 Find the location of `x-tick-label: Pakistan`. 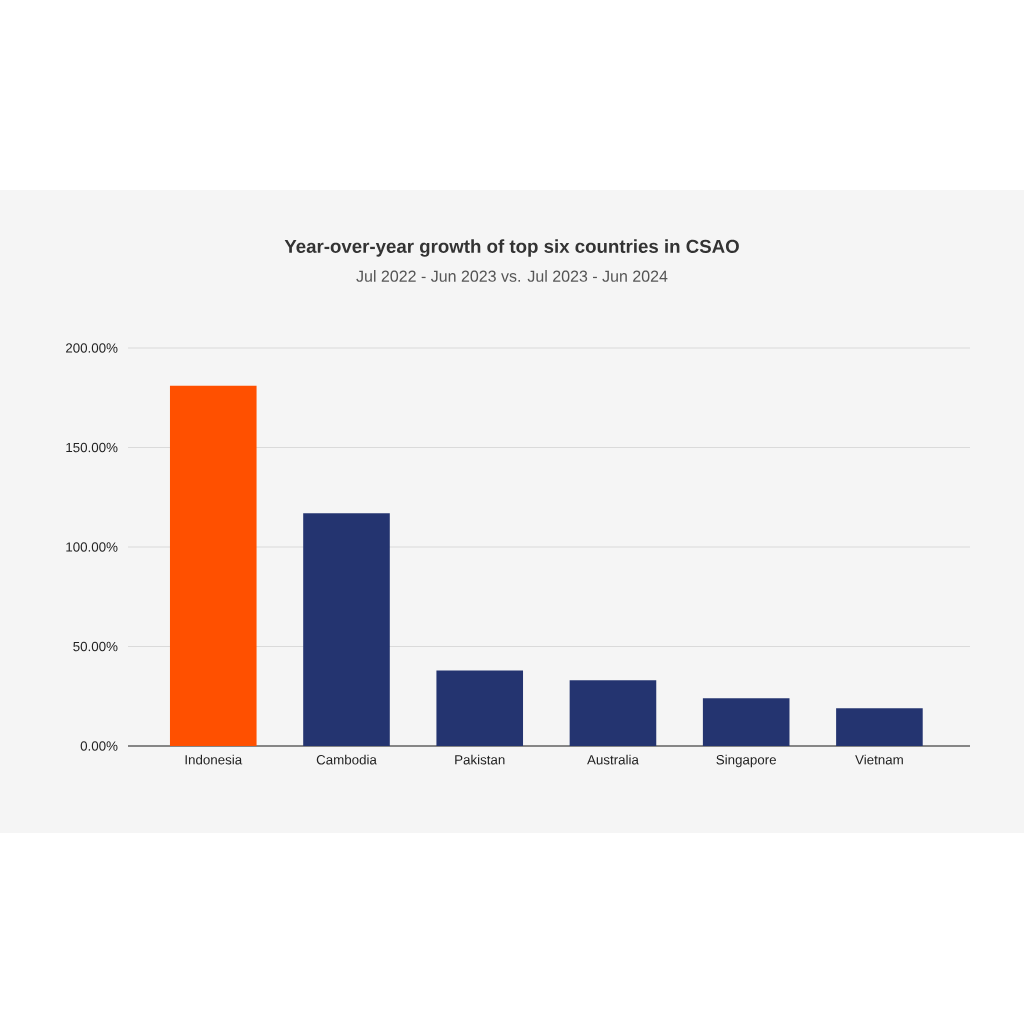

x-tick-label: Pakistan is located at coordinates (480, 759).